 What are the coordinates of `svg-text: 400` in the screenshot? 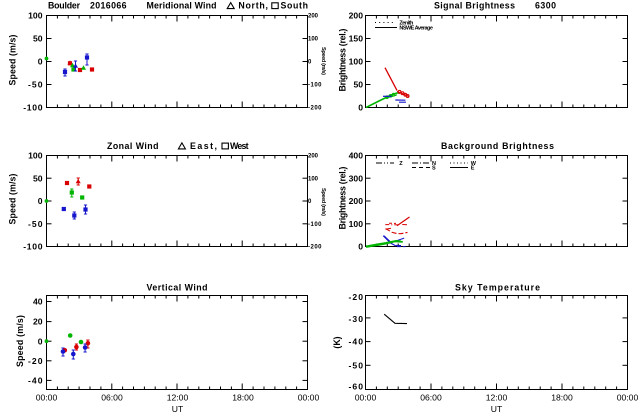 It's located at (356, 156).